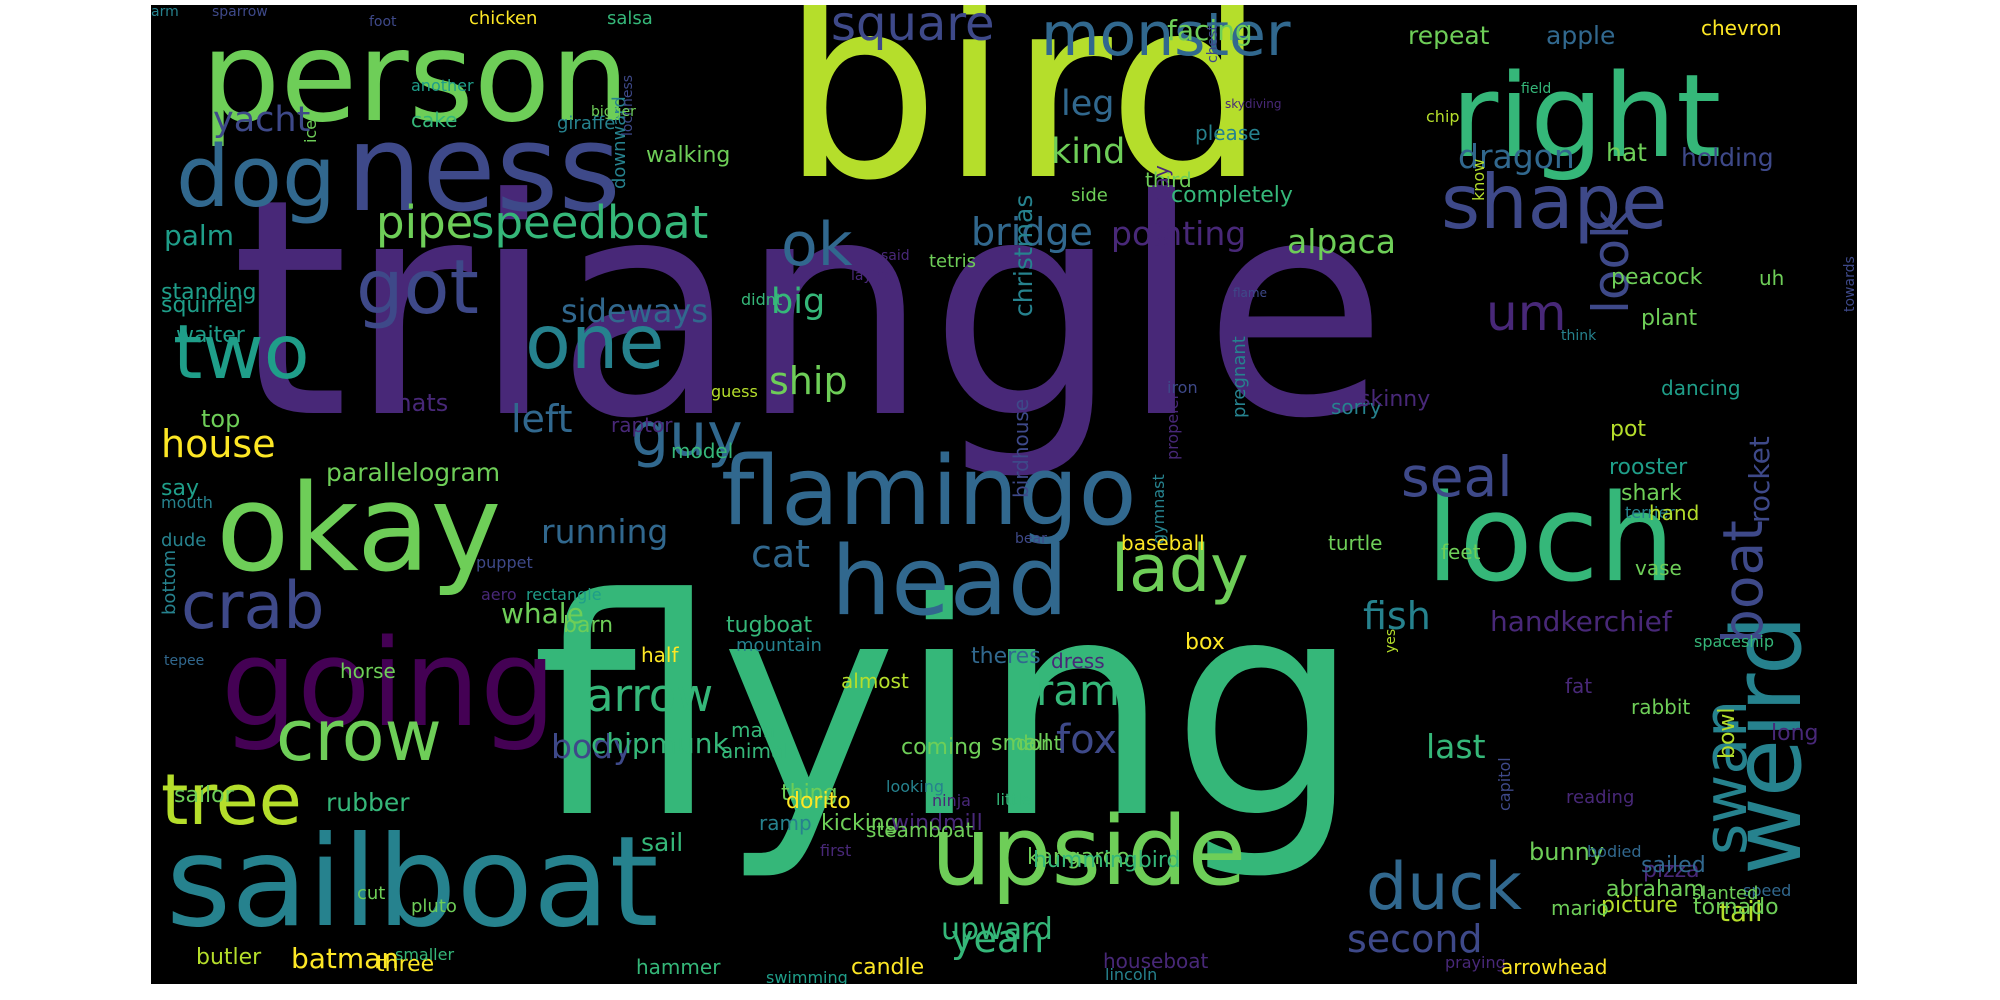 The height and width of the screenshot is (1000, 2000). What do you see at coordinates (1727, 733) in the screenshot?
I see `word-bowl: bowl` at bounding box center [1727, 733].